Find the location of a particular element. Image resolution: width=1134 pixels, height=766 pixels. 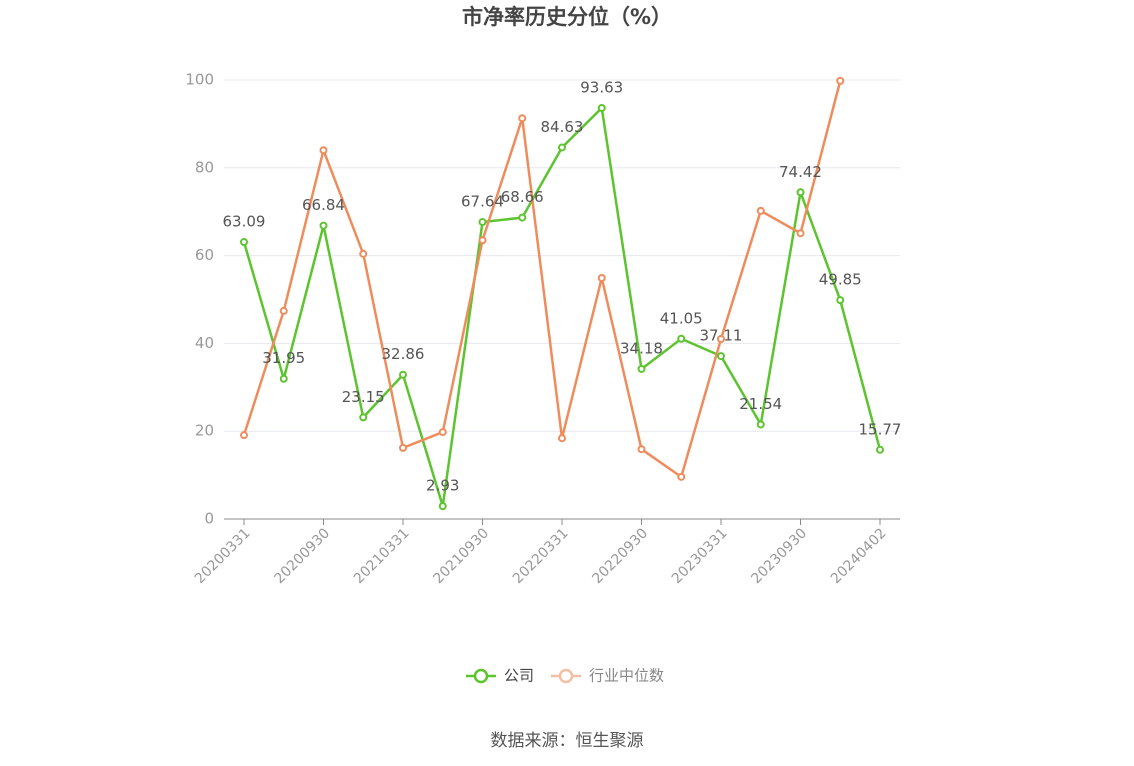

x-tick-label: 20200331 is located at coordinates (223, 556).